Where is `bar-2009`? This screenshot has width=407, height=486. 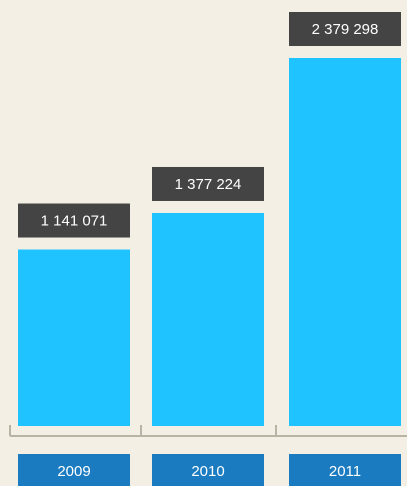 bar-2009 is located at coordinates (74, 337).